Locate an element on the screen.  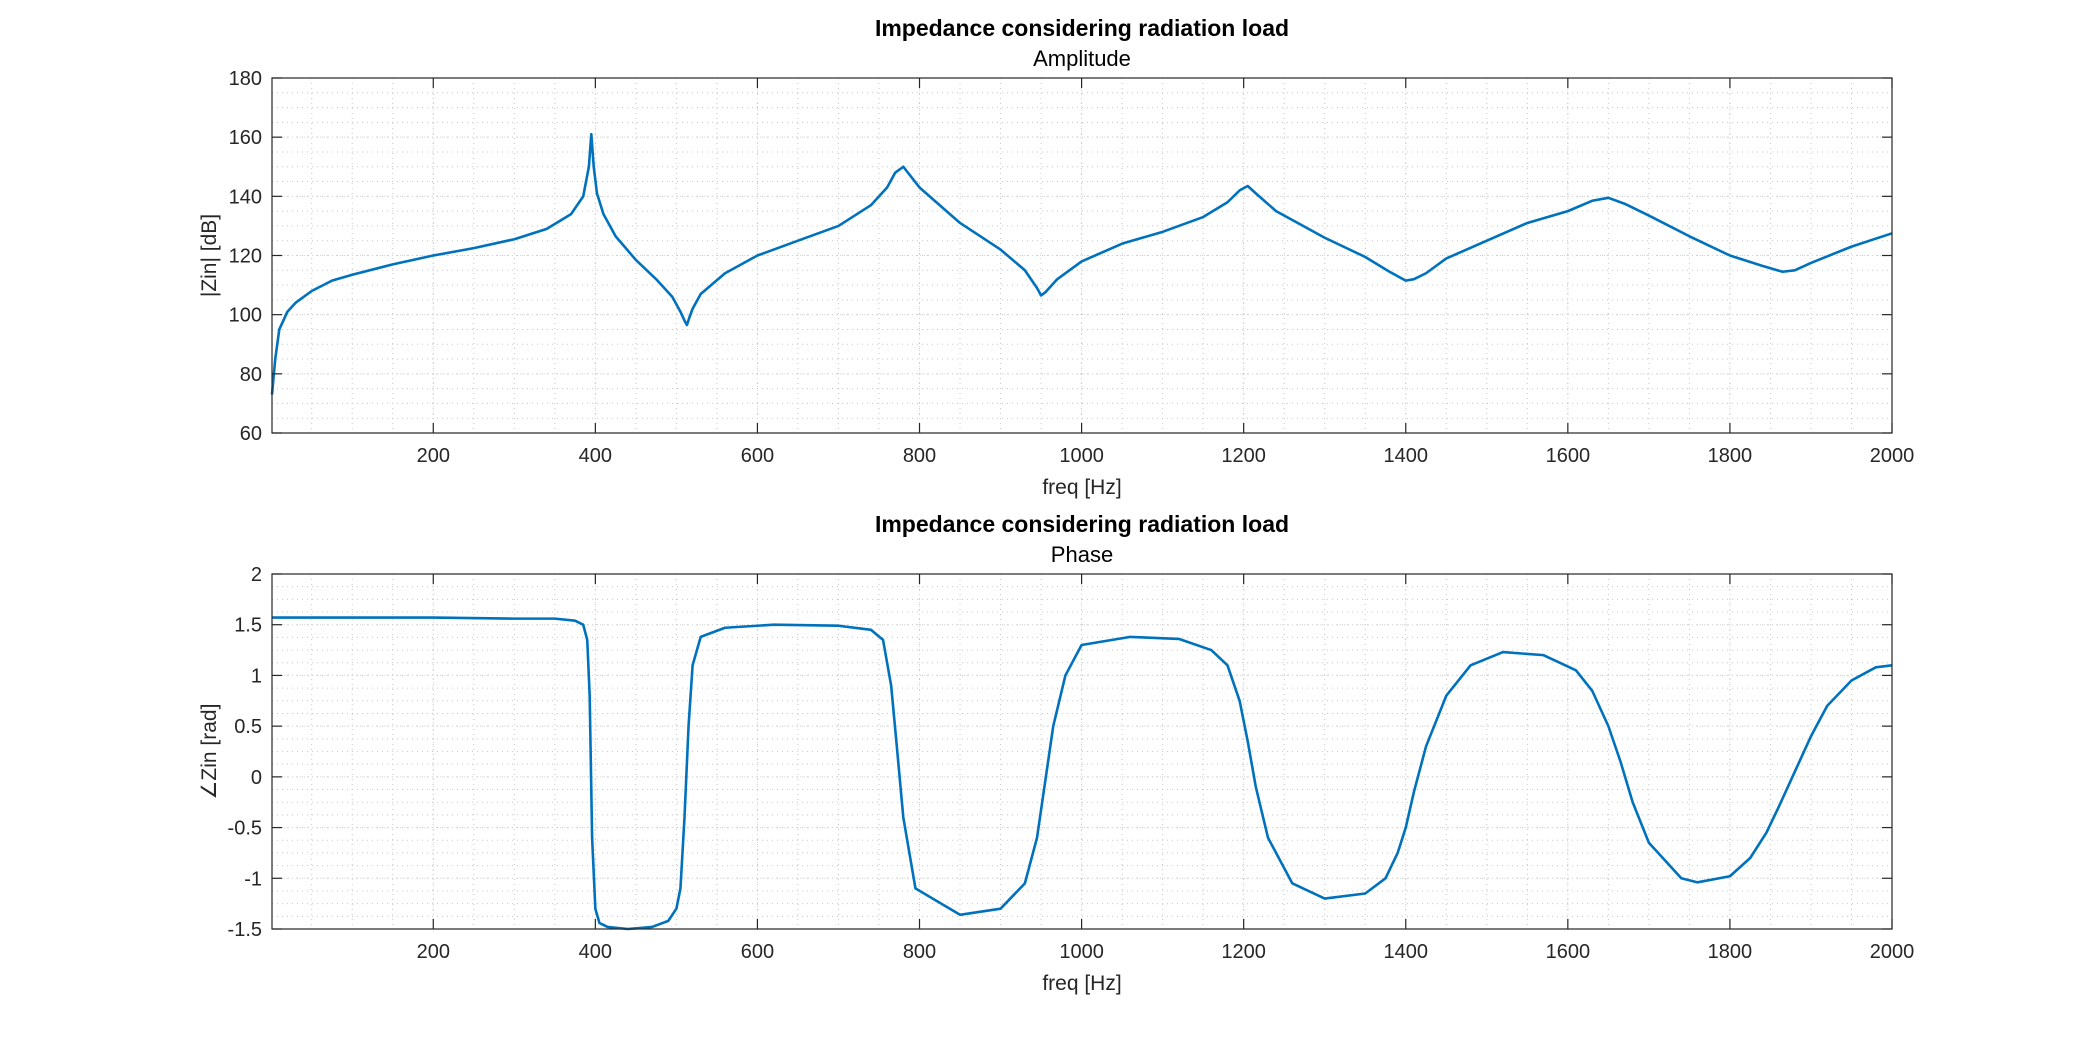
amplitude-y-tick-label: 180 is located at coordinates (245, 79).